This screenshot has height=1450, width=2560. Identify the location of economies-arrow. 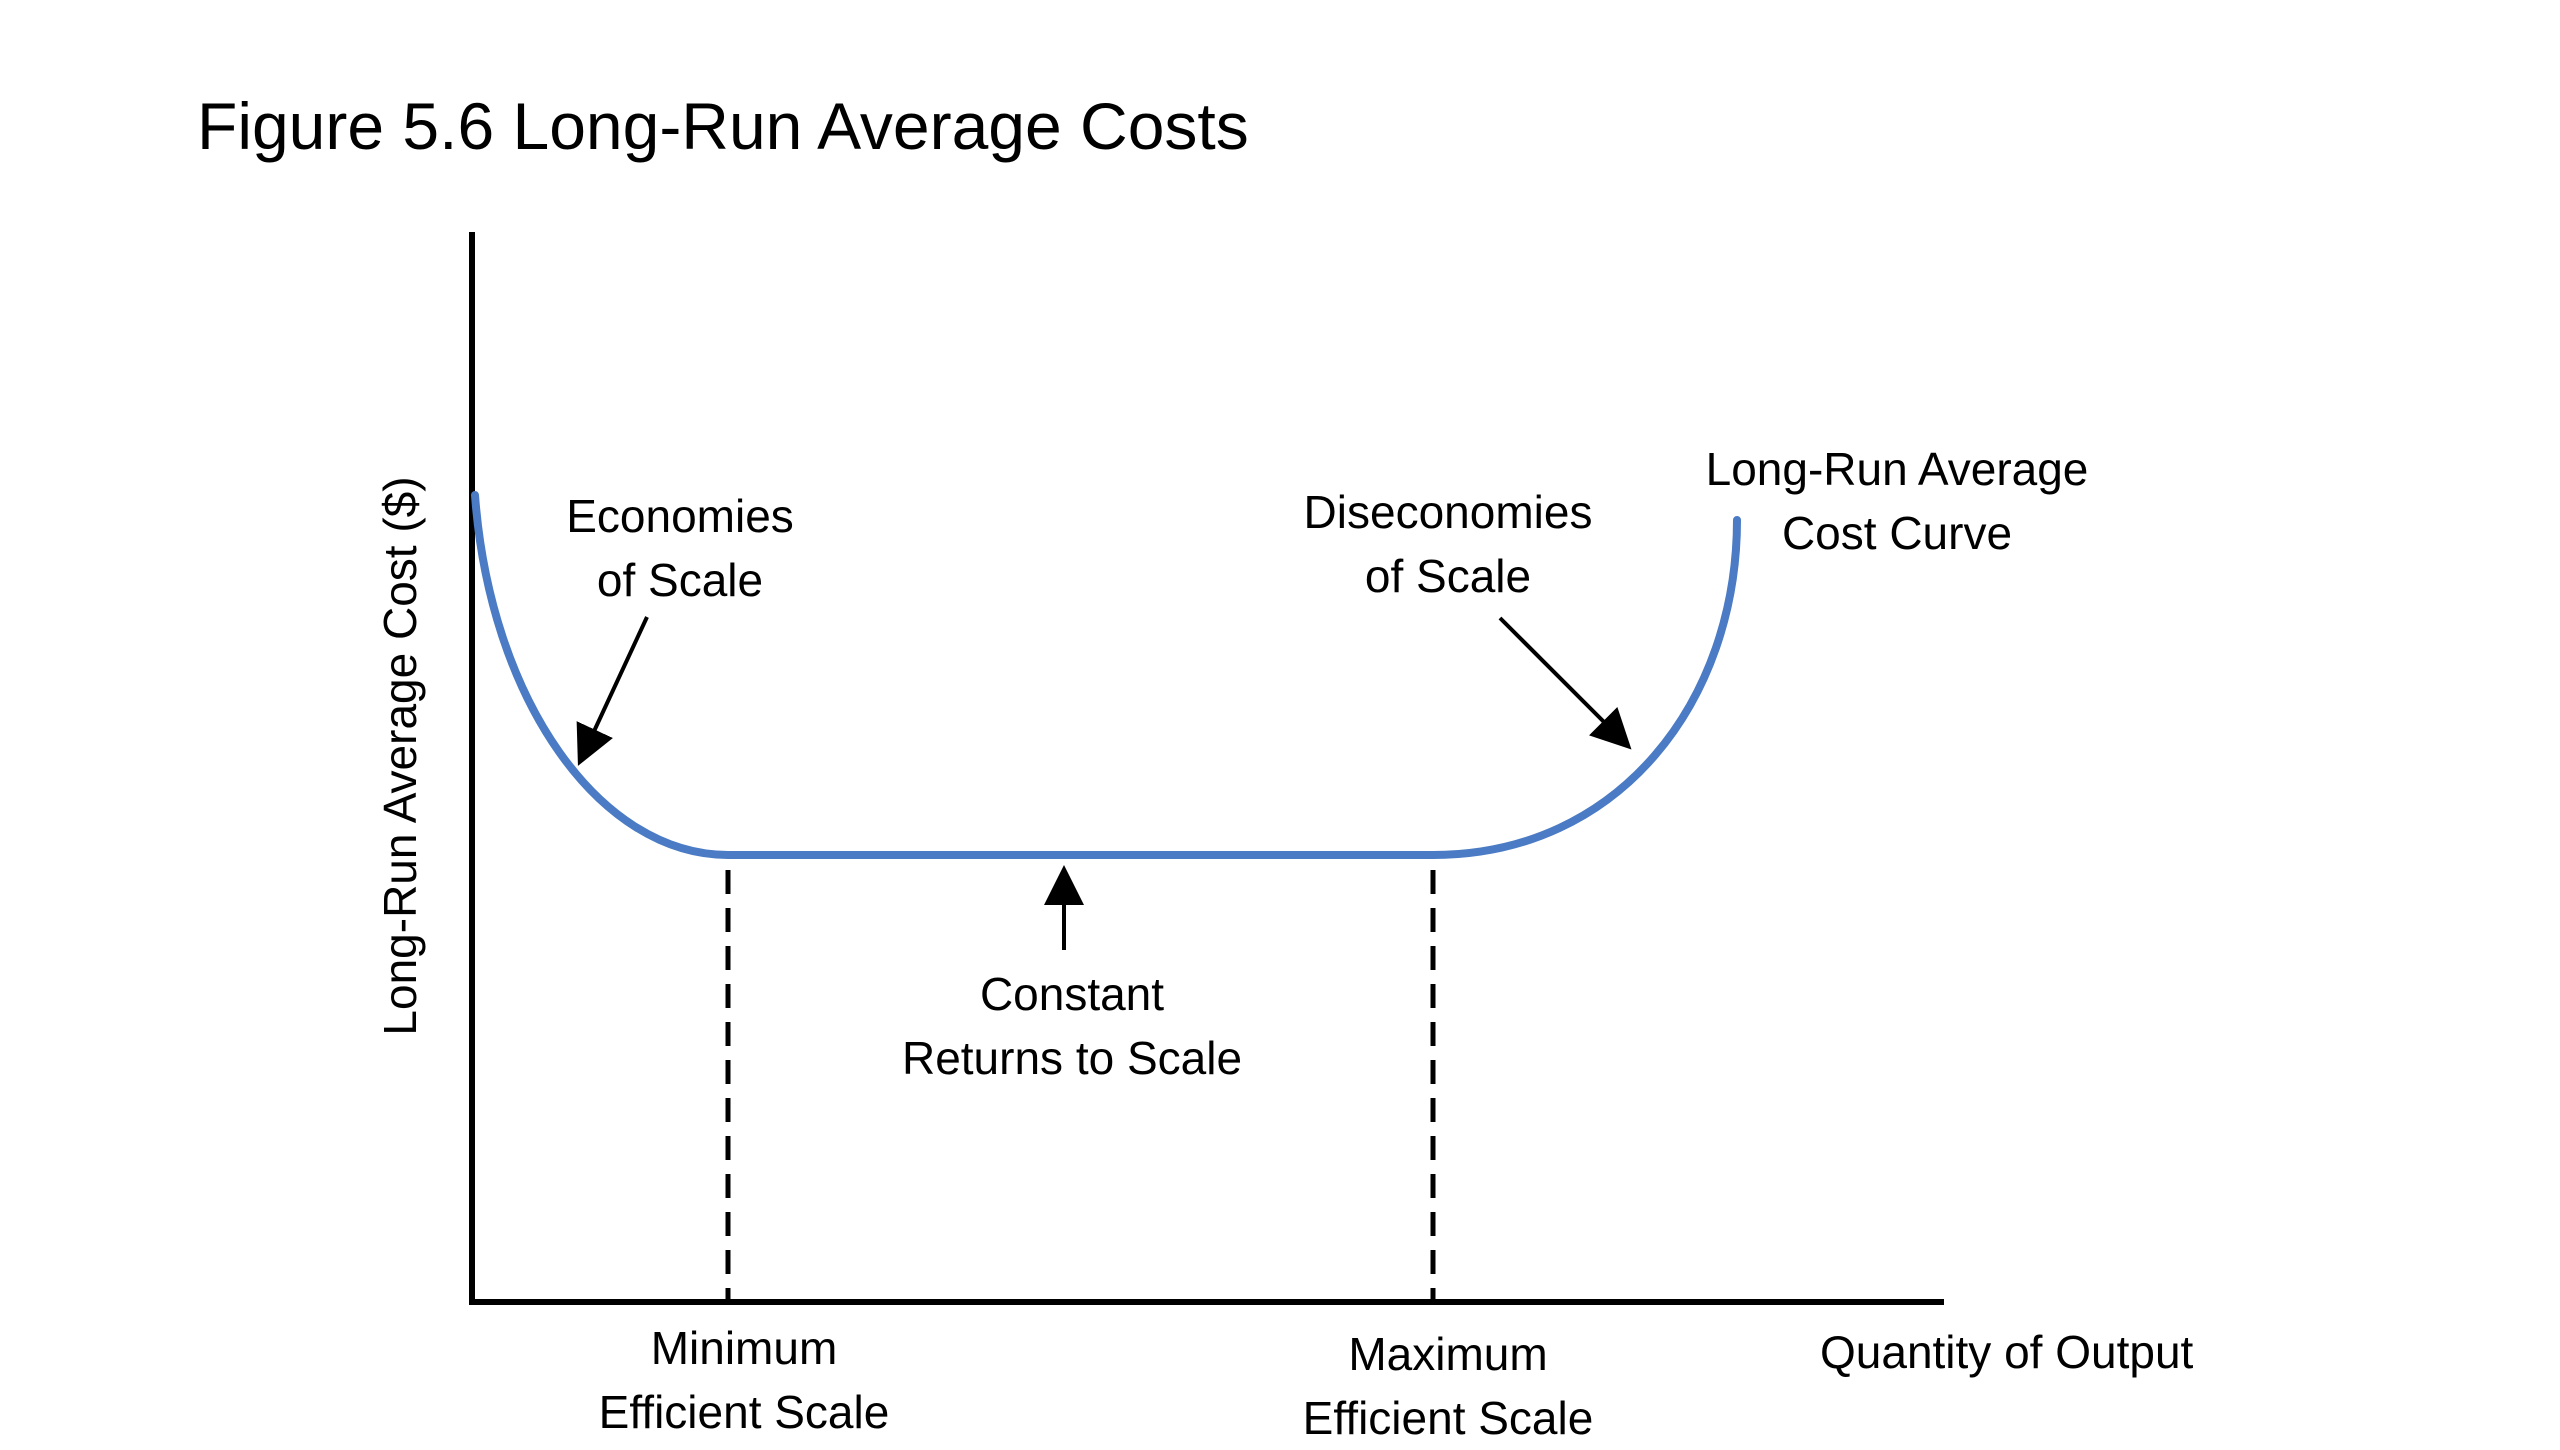
(612, 691).